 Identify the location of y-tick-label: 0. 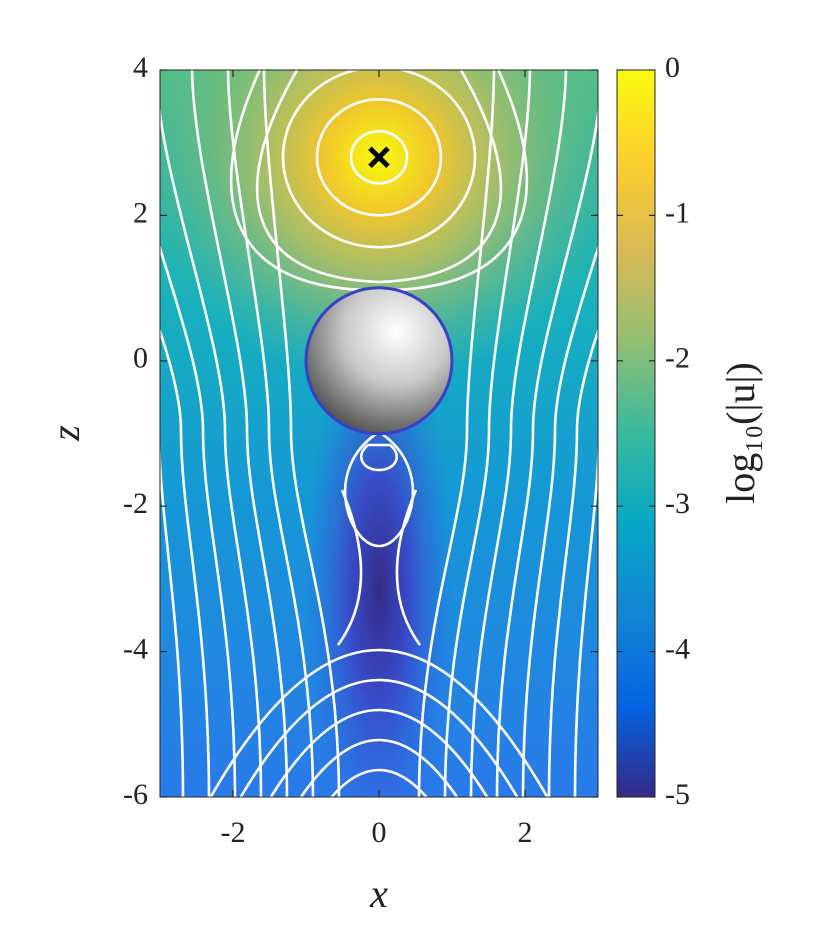
(140, 358).